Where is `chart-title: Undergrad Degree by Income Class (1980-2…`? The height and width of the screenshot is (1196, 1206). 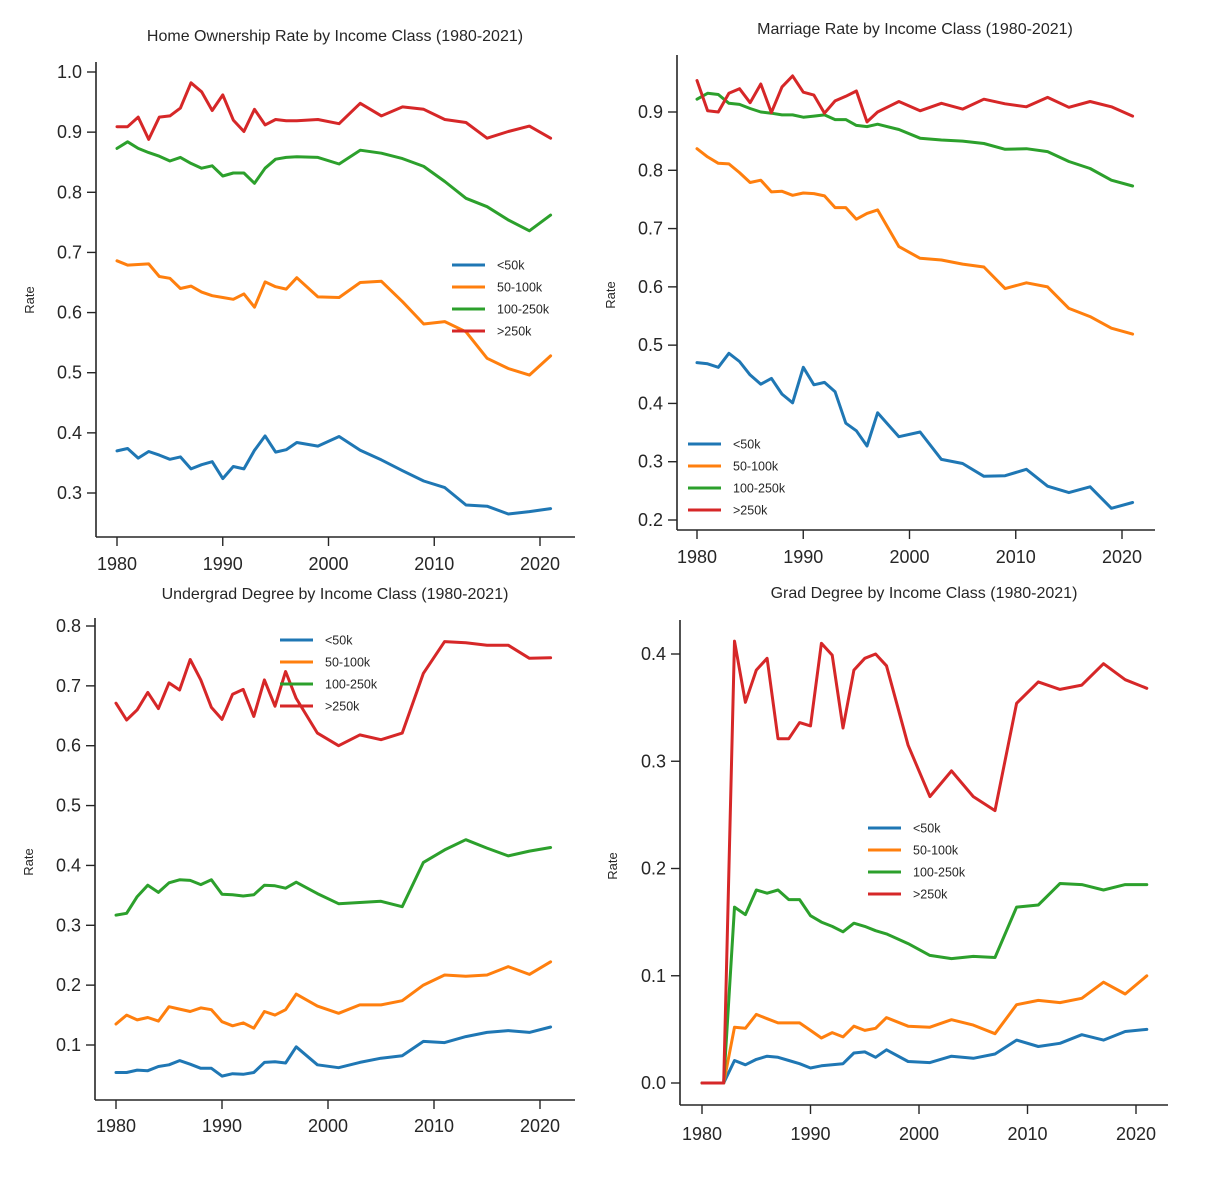 chart-title: Undergrad Degree by Income Class (1980-2… is located at coordinates (335, 594).